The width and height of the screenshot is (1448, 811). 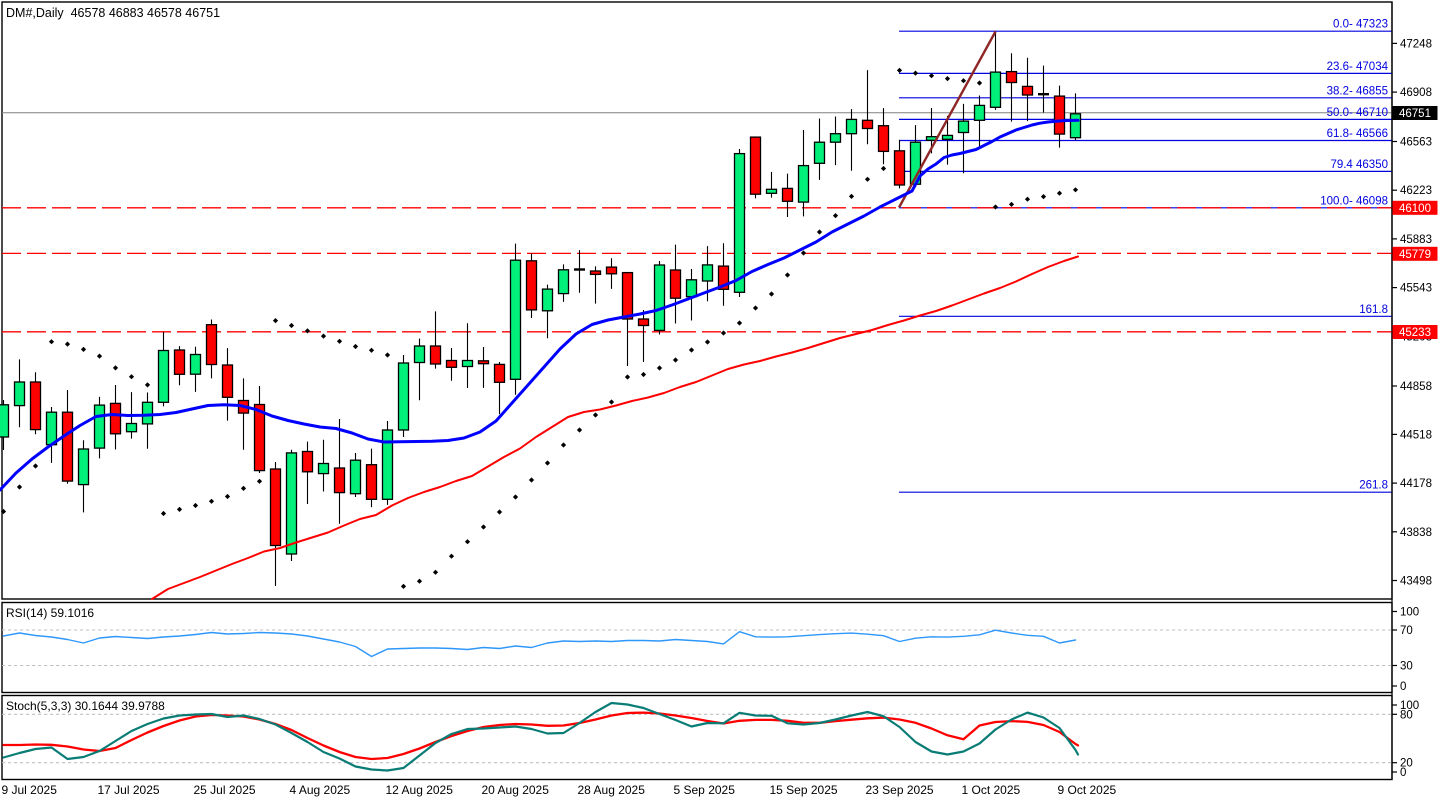 I want to click on svg-text: 61.8- 46566, so click(x=1357, y=134).